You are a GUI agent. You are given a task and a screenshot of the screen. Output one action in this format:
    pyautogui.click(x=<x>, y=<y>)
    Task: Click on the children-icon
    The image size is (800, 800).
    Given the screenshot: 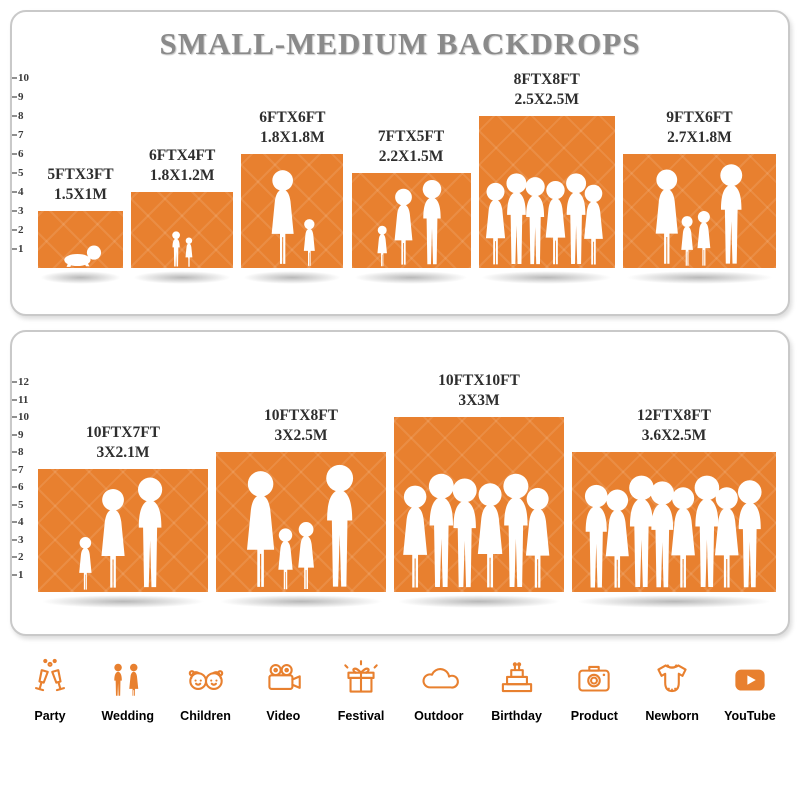 What is the action you would take?
    pyautogui.click(x=205, y=680)
    